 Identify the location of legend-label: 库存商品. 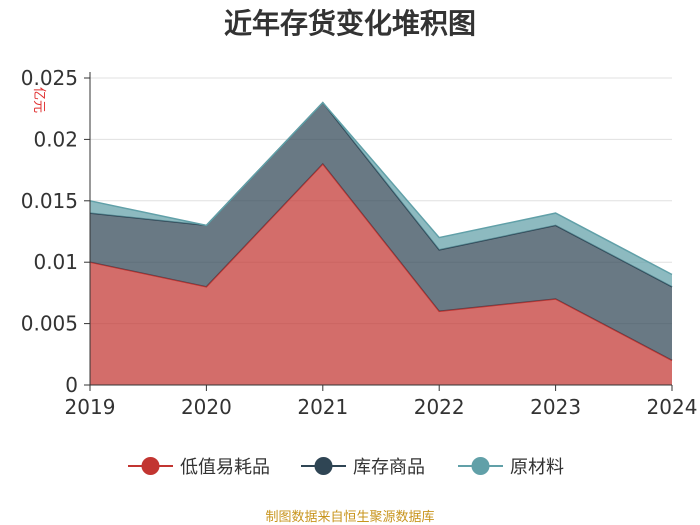
(389, 467).